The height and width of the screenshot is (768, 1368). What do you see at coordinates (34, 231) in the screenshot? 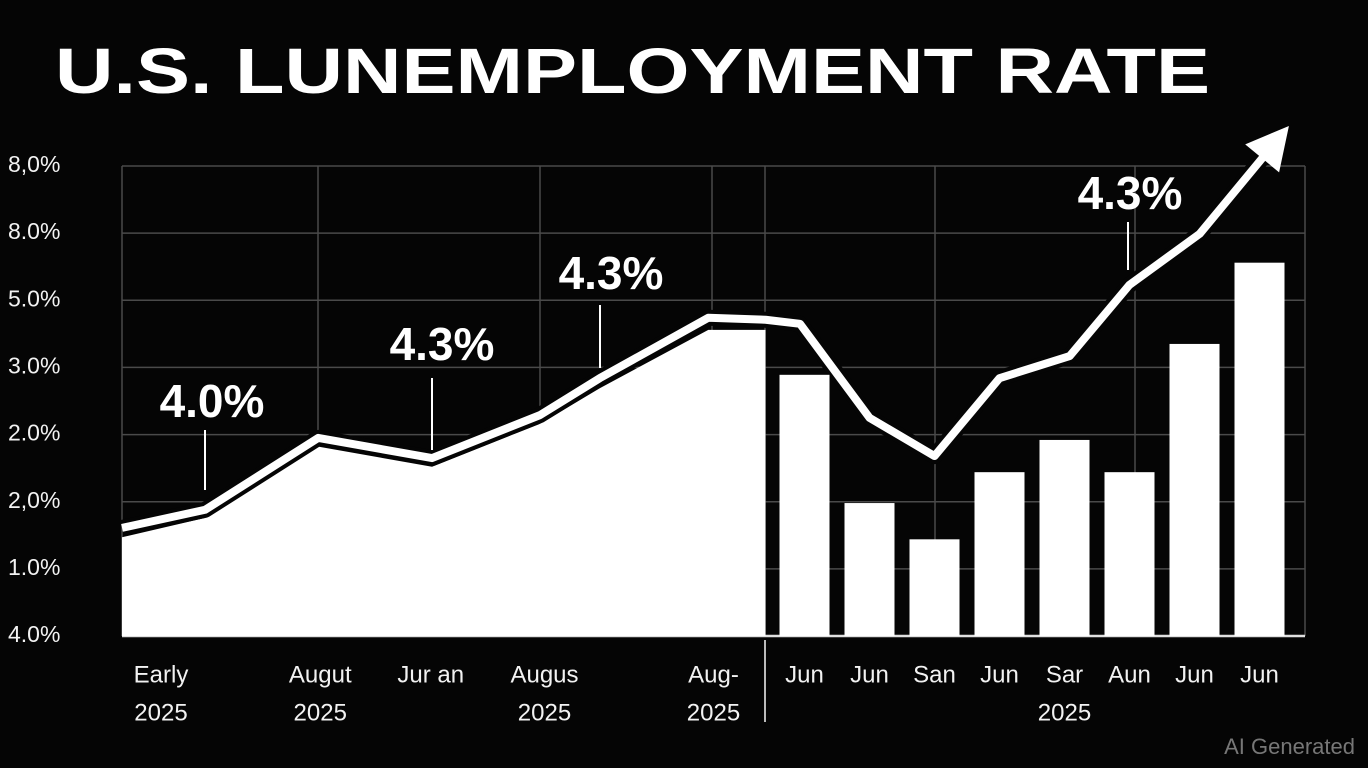
I see `y-tick-label: 8.0%` at bounding box center [34, 231].